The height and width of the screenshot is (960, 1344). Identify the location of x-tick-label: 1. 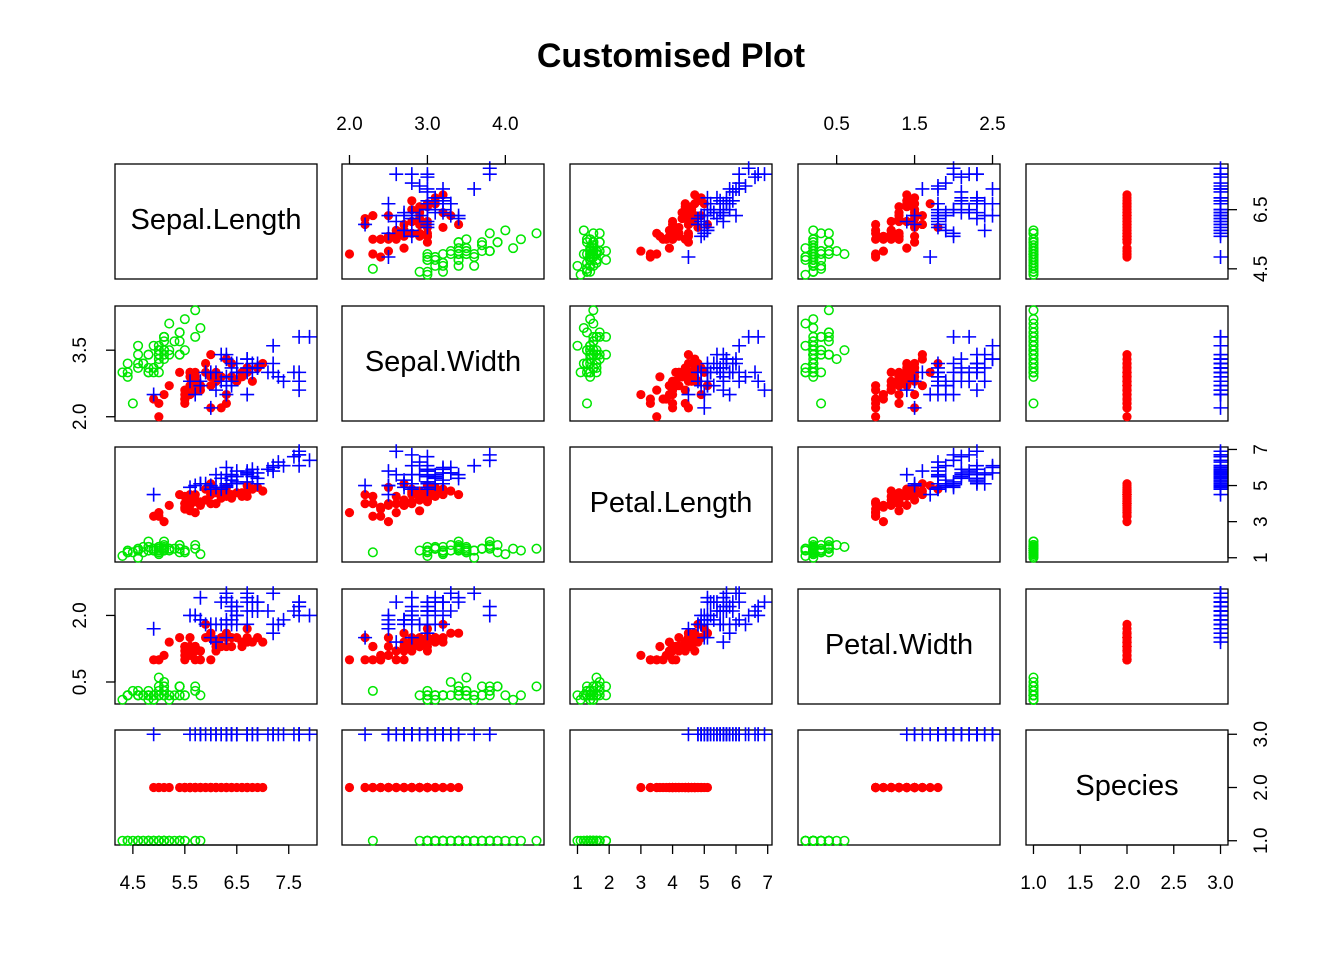
(577, 883).